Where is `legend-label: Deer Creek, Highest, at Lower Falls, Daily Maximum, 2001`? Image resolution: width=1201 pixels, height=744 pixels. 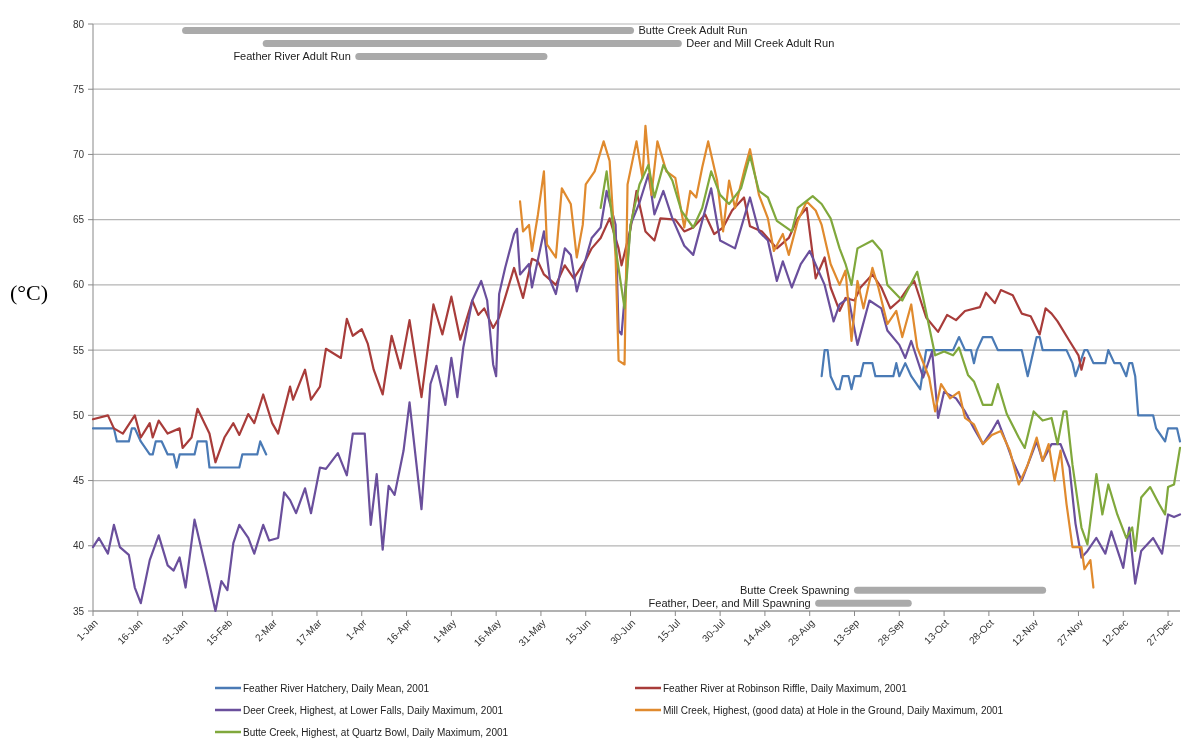 legend-label: Deer Creek, Highest, at Lower Falls, Daily Maximum, 2001 is located at coordinates (373, 710).